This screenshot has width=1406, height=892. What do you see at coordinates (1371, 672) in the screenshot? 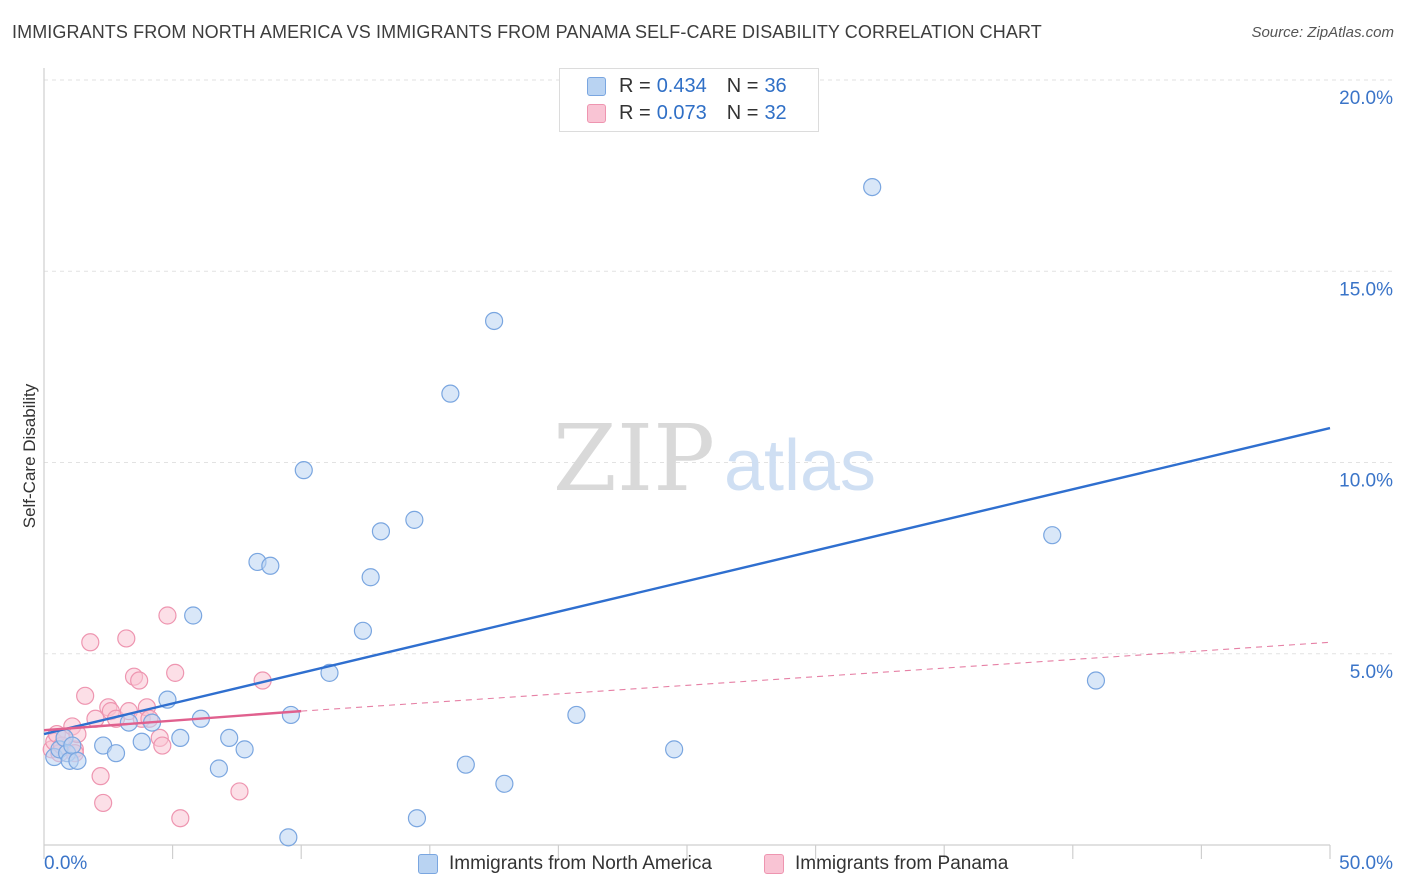
I see `y-tick-label: 5.0%` at bounding box center [1371, 672].